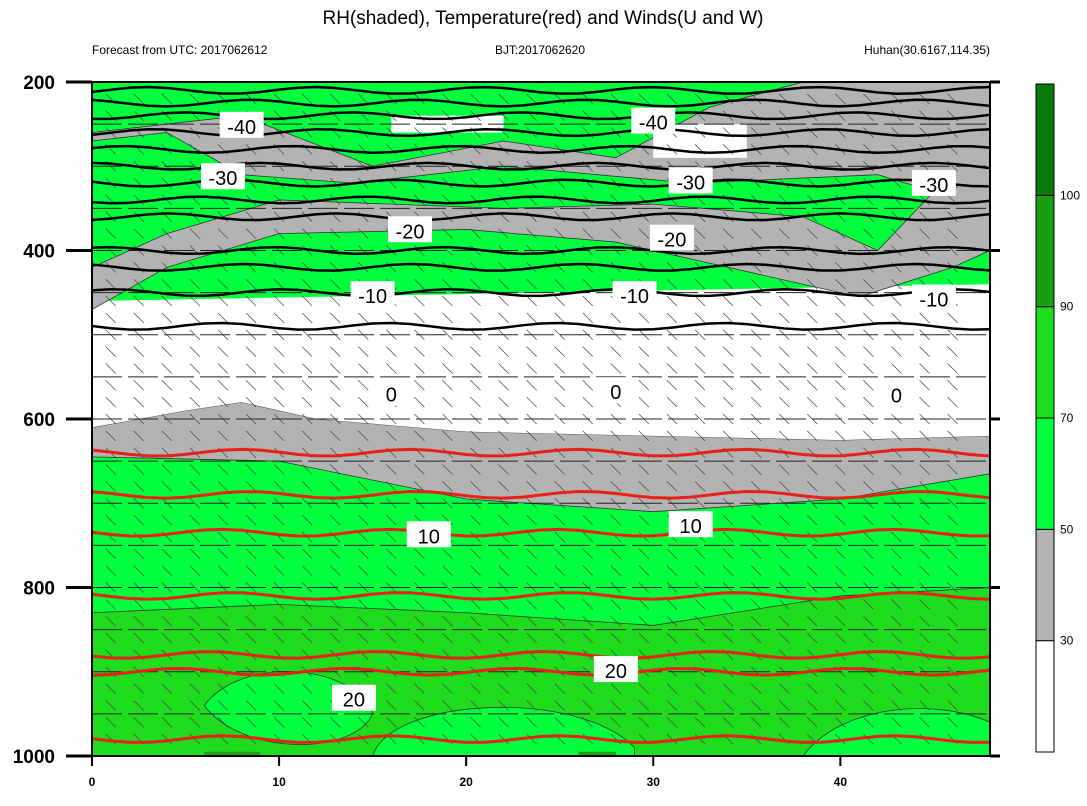 The width and height of the screenshot is (1087, 806). What do you see at coordinates (466, 782) in the screenshot?
I see `x-tick-label: 20` at bounding box center [466, 782].